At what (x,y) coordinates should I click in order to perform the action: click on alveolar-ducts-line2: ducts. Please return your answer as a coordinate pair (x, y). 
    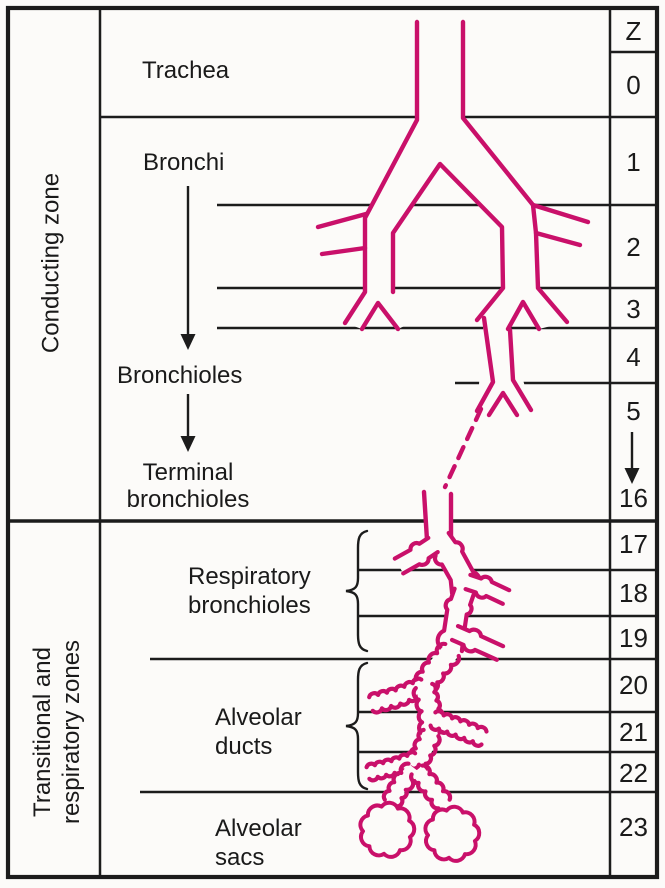
    Looking at the image, I should click on (244, 746).